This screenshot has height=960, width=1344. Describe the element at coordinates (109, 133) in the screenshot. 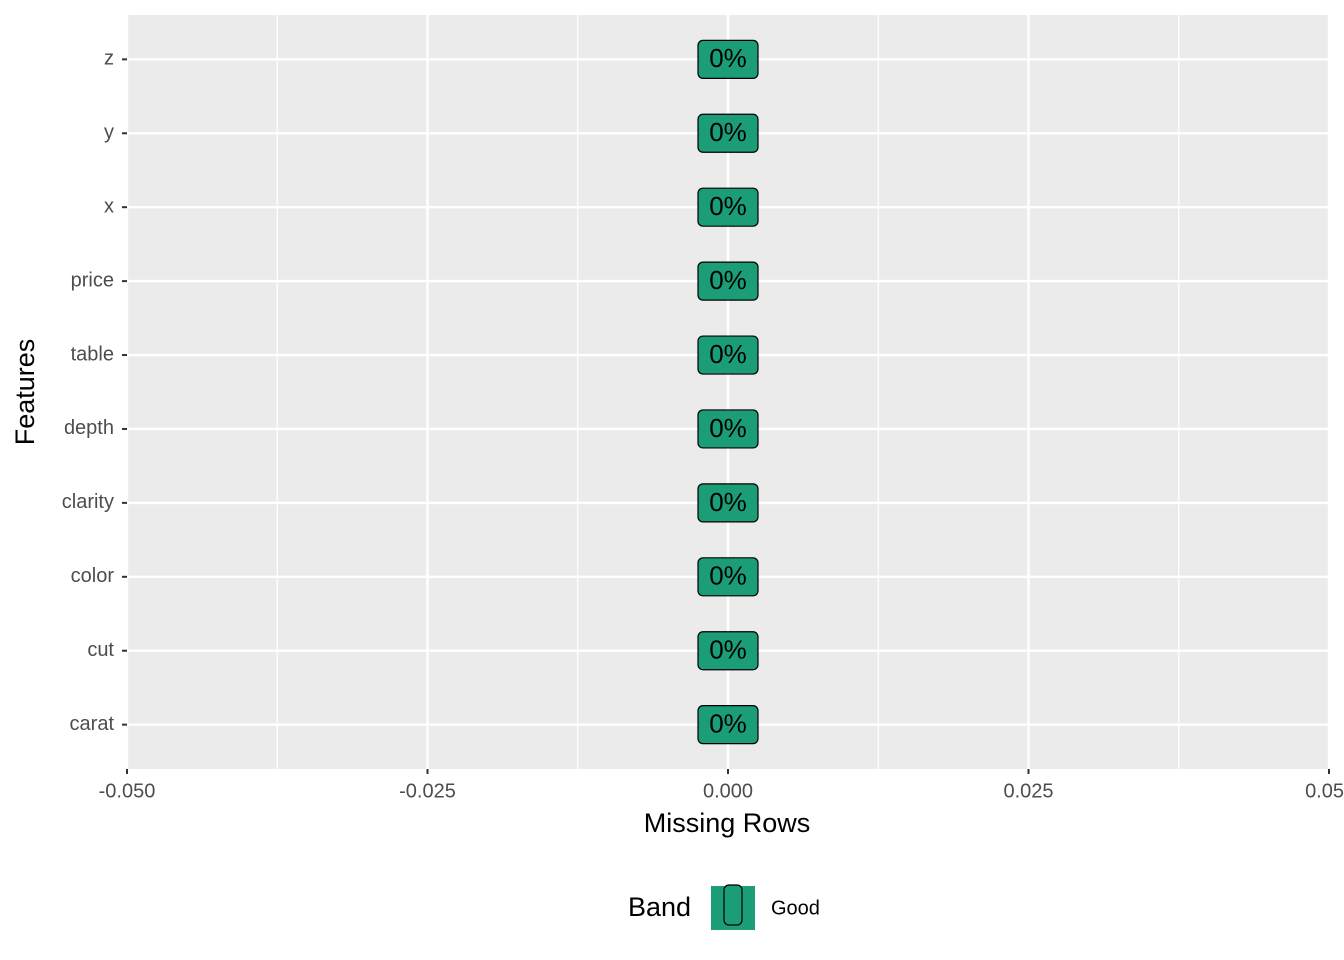

I see `y-tick-label: y` at that location.